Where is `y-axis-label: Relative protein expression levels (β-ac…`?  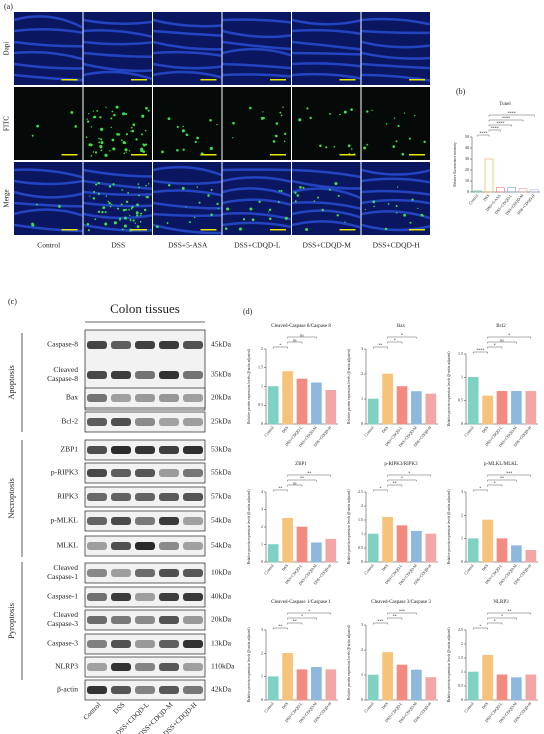 y-axis-label: Relative protein expression levels (β-ac… is located at coordinates (449, 527).